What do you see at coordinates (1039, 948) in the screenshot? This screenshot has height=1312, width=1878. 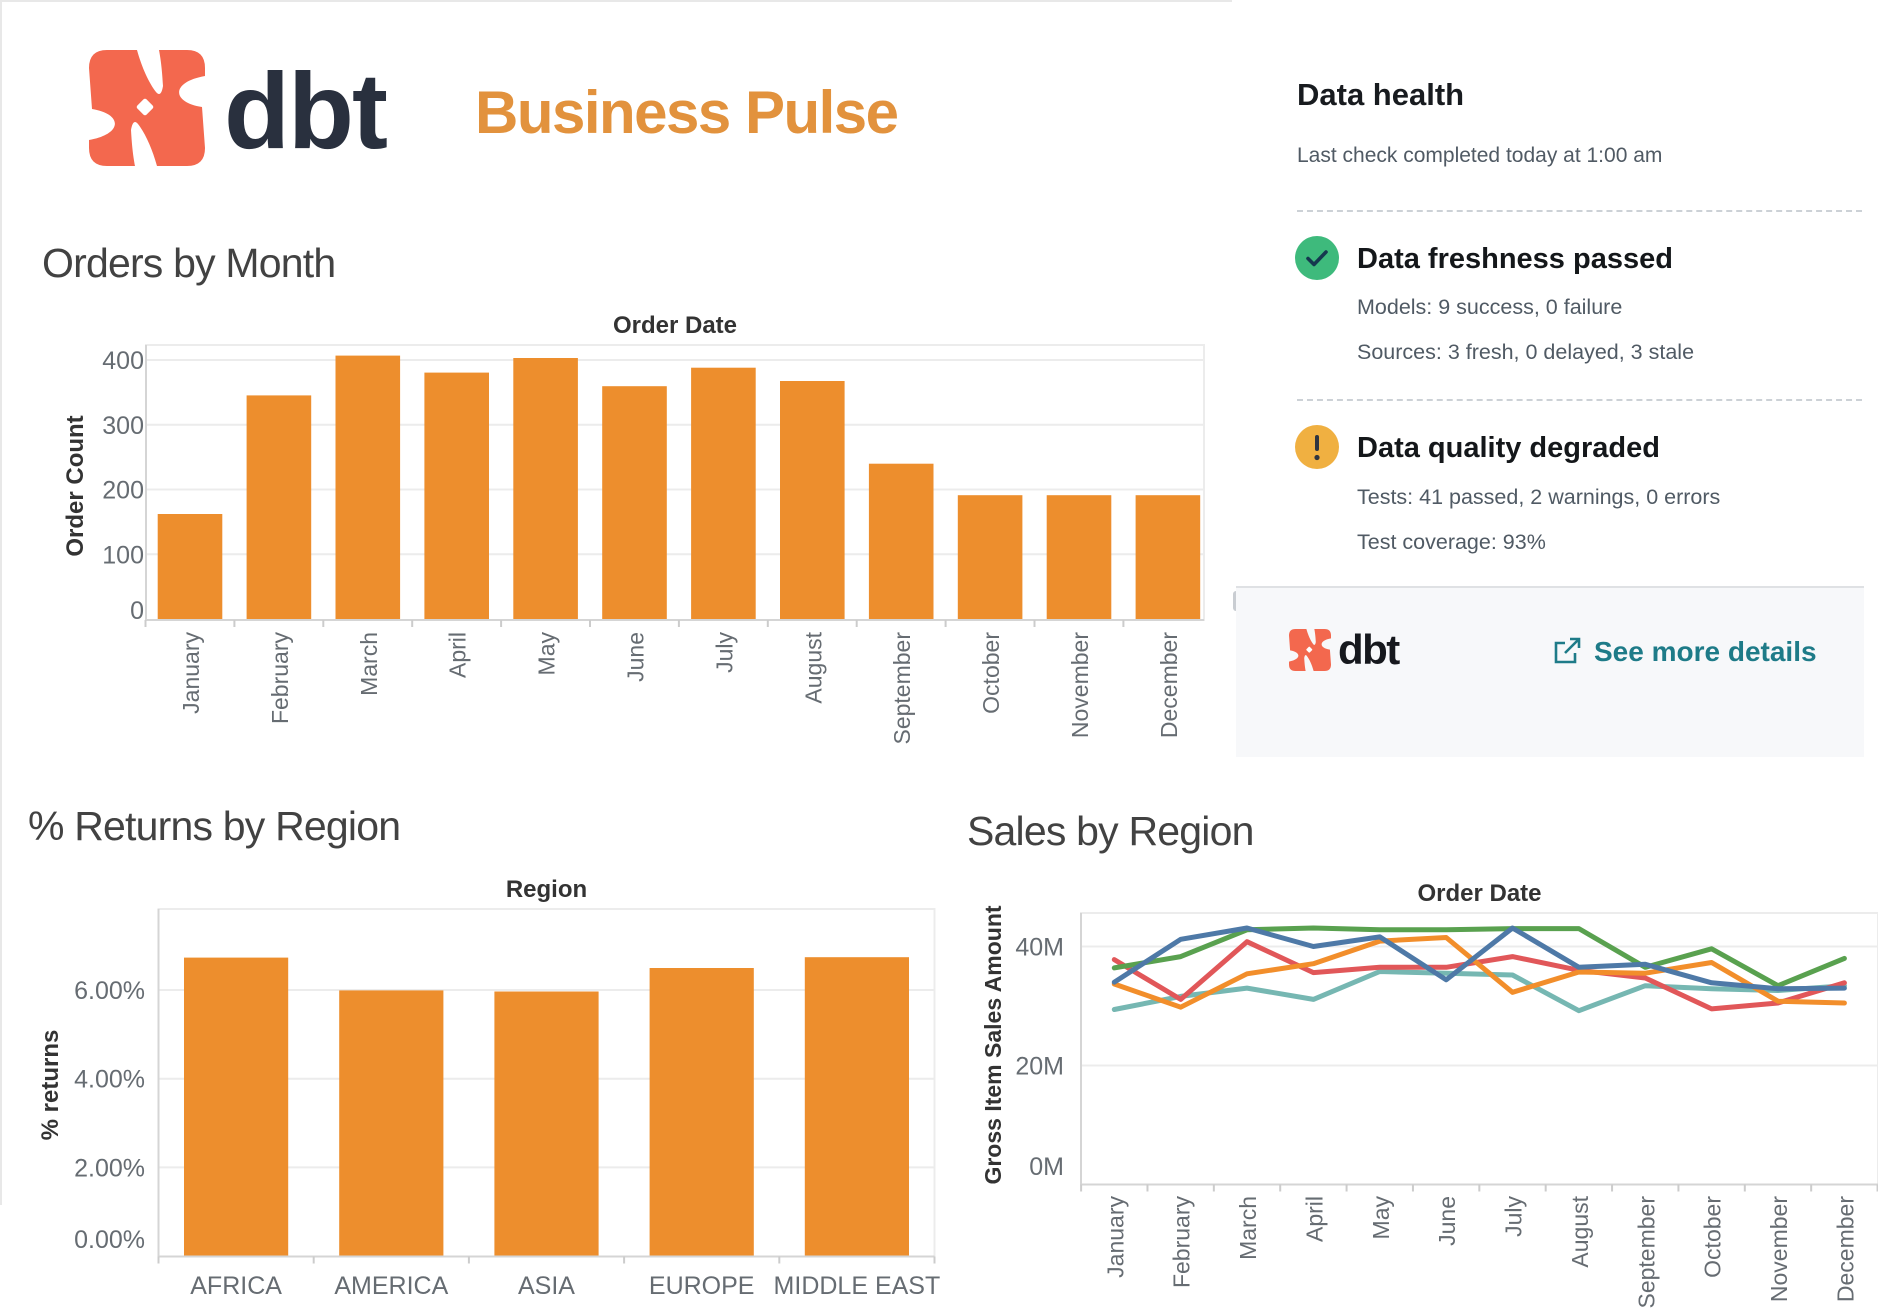 I see `svg-text: 40M` at bounding box center [1039, 948].